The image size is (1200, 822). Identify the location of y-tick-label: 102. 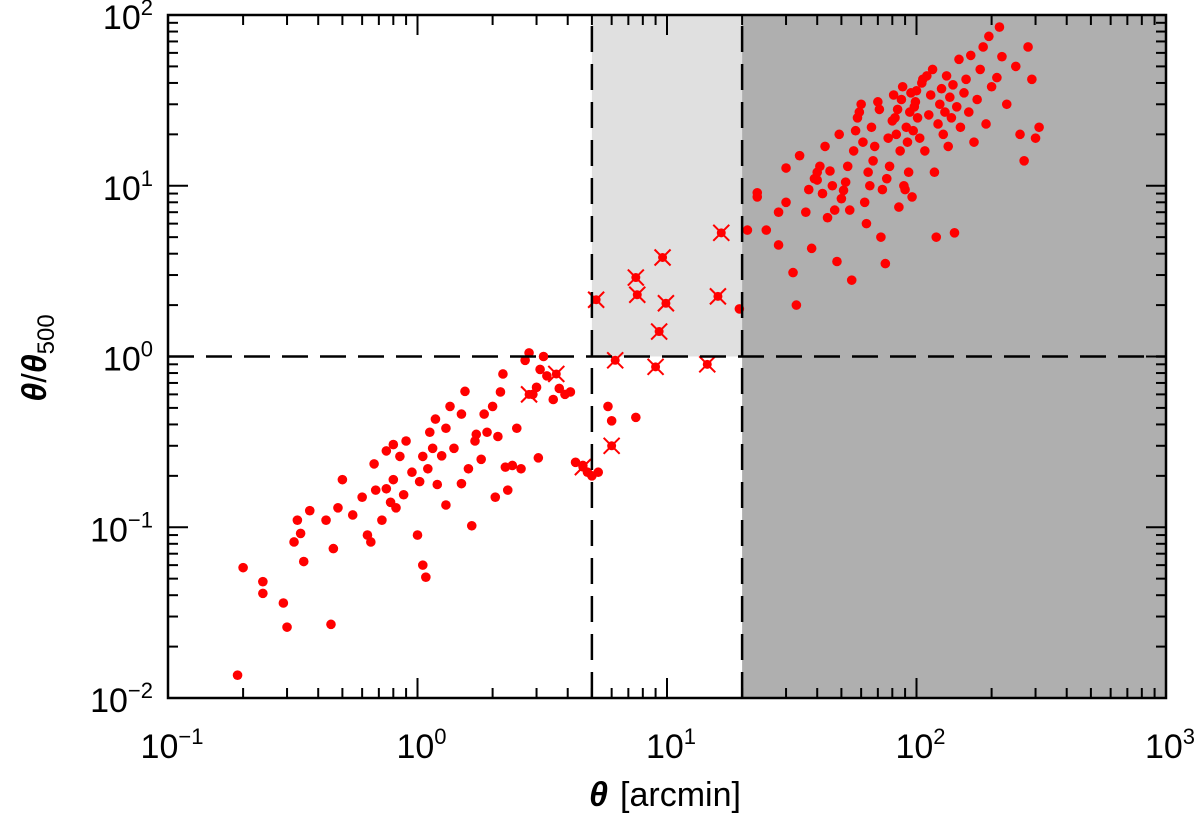
(128, 18).